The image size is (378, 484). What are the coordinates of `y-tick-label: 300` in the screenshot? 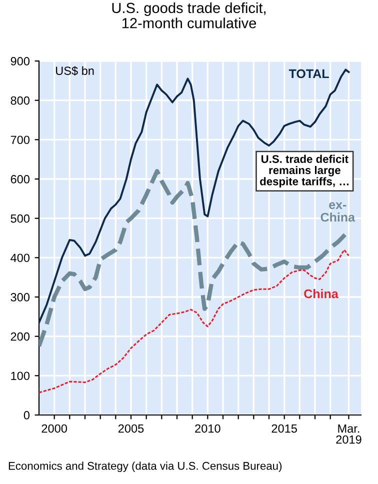 It's located at (20, 297).